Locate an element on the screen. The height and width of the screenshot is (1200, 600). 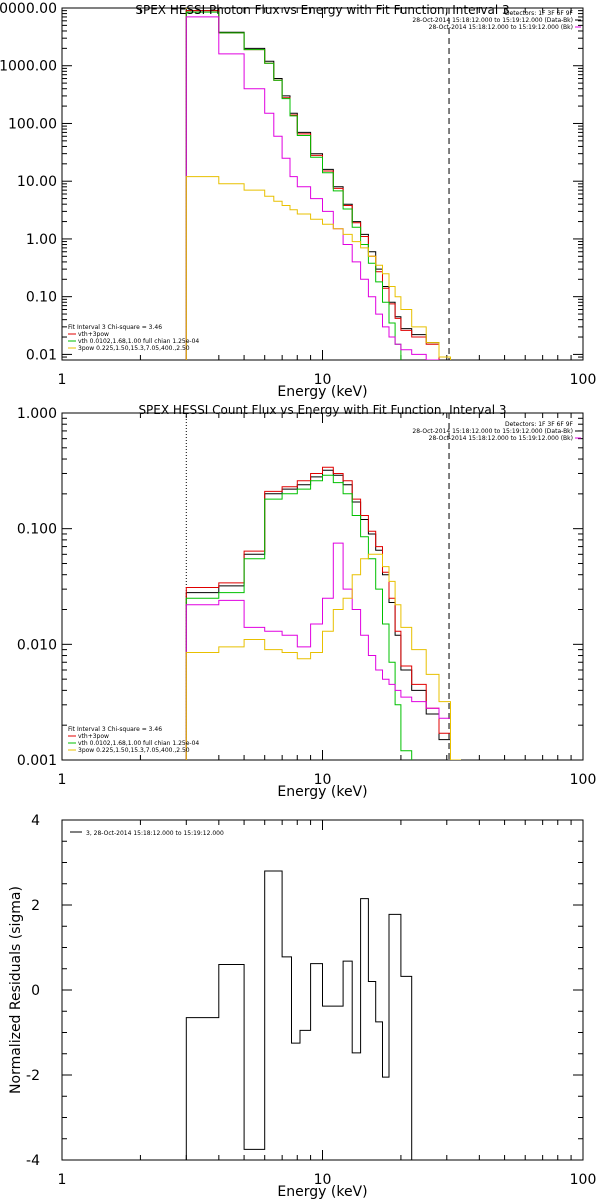
y-tick-label: 0.001 is located at coordinates (37, 761).